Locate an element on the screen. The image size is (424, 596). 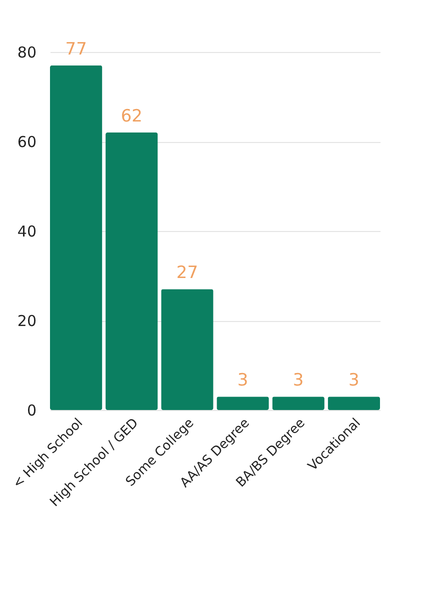
y-tick-label: 40 is located at coordinates (26, 231).